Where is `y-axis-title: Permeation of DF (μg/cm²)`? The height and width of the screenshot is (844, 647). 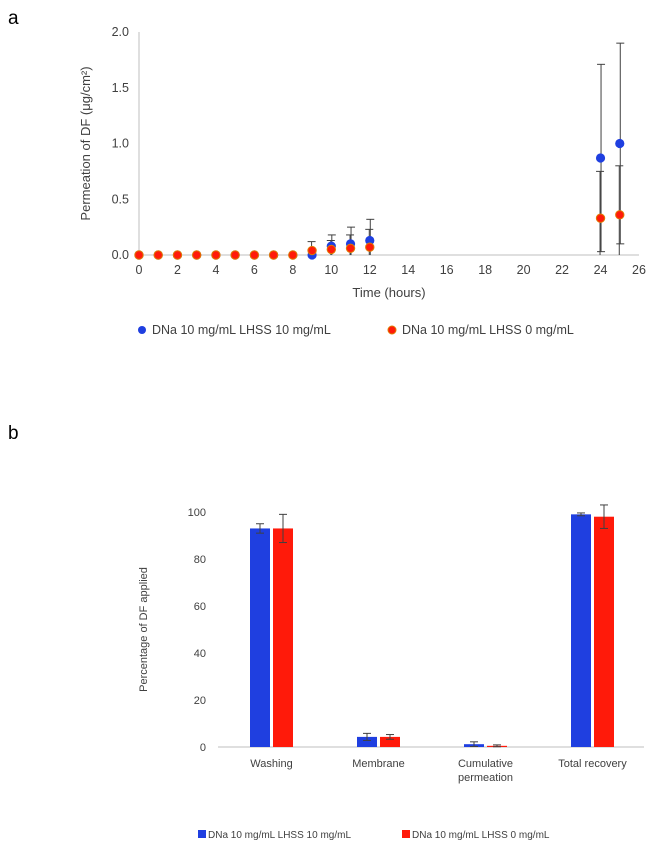
y-axis-title: Permeation of DF (μg/cm²) is located at coordinates (85, 143).